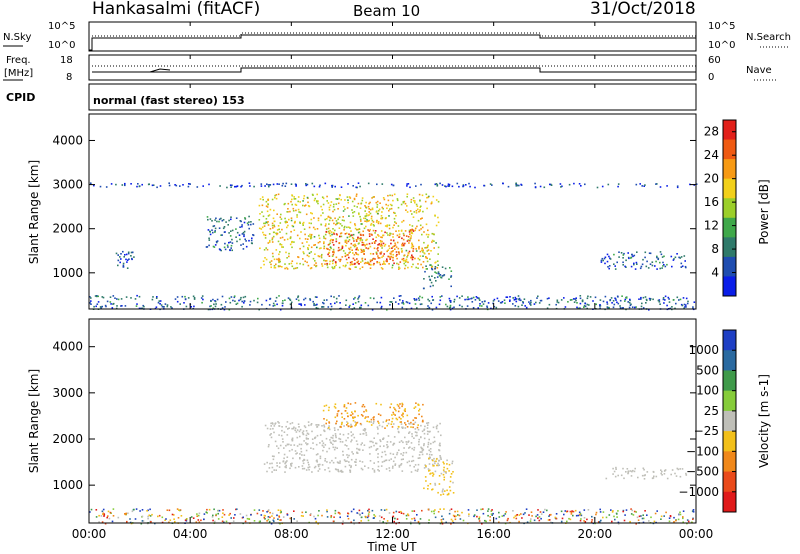 The image size is (800, 554). What do you see at coordinates (291, 534) in the screenshot?
I see `time-tick-label: 08:00` at bounding box center [291, 534].